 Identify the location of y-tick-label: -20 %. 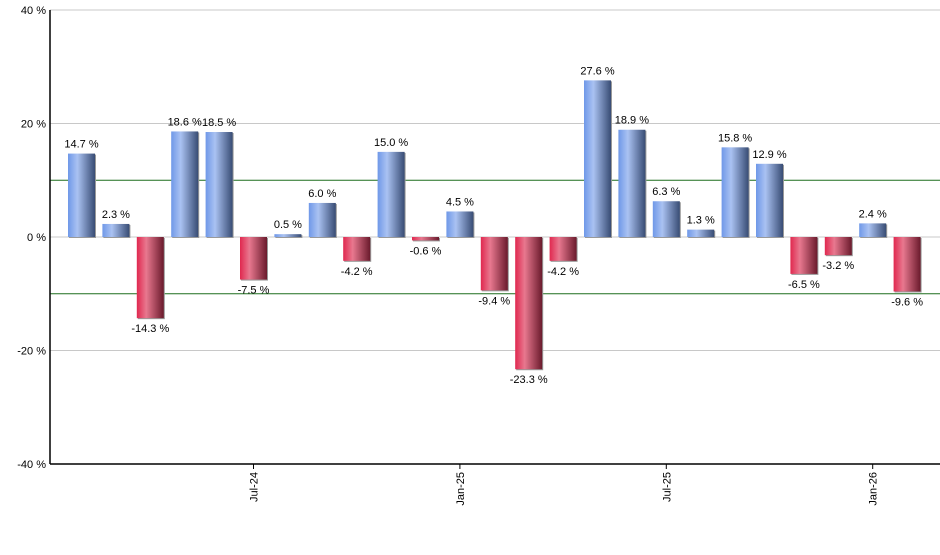
(31, 352).